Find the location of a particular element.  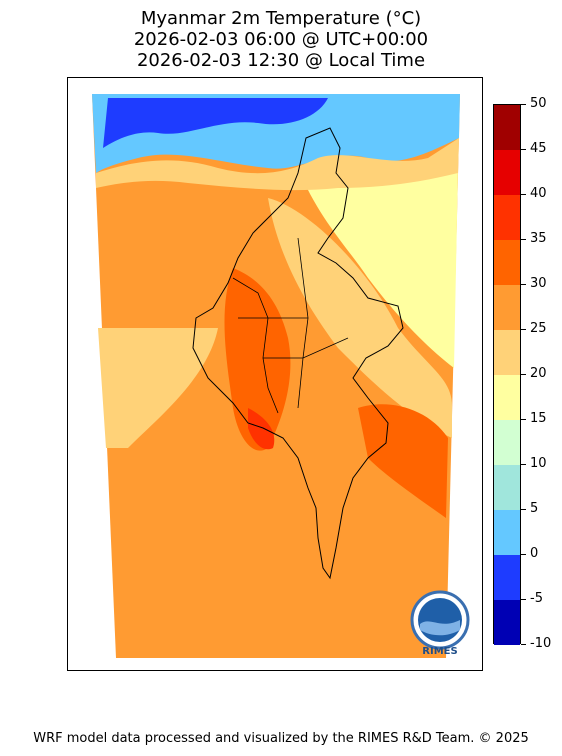

colorbar-tick-label: 45 is located at coordinates (538, 148).